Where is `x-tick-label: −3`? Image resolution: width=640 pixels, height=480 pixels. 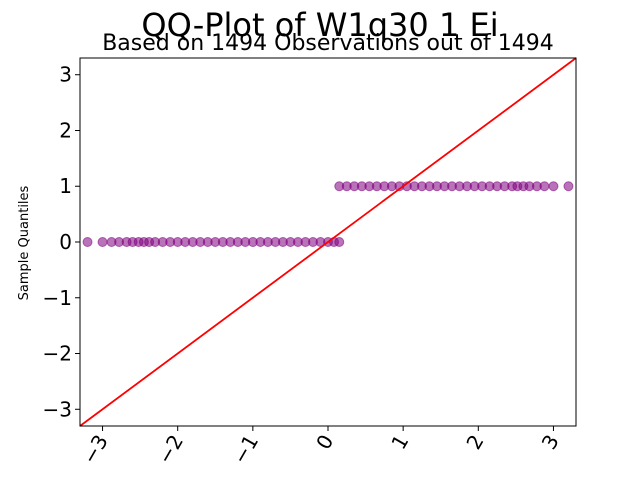 x-tick-label: −3 is located at coordinates (95, 450).